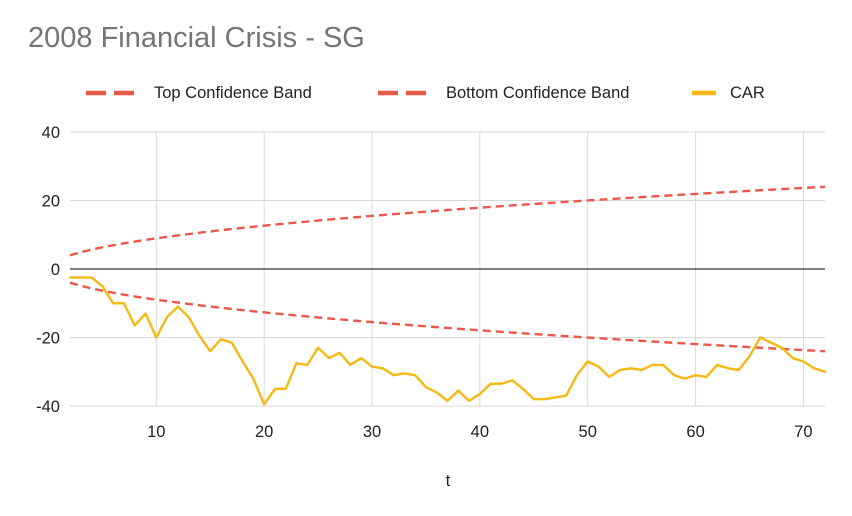 The width and height of the screenshot is (852, 516). Describe the element at coordinates (747, 92) in the screenshot. I see `legend-label-car: CAR` at that location.